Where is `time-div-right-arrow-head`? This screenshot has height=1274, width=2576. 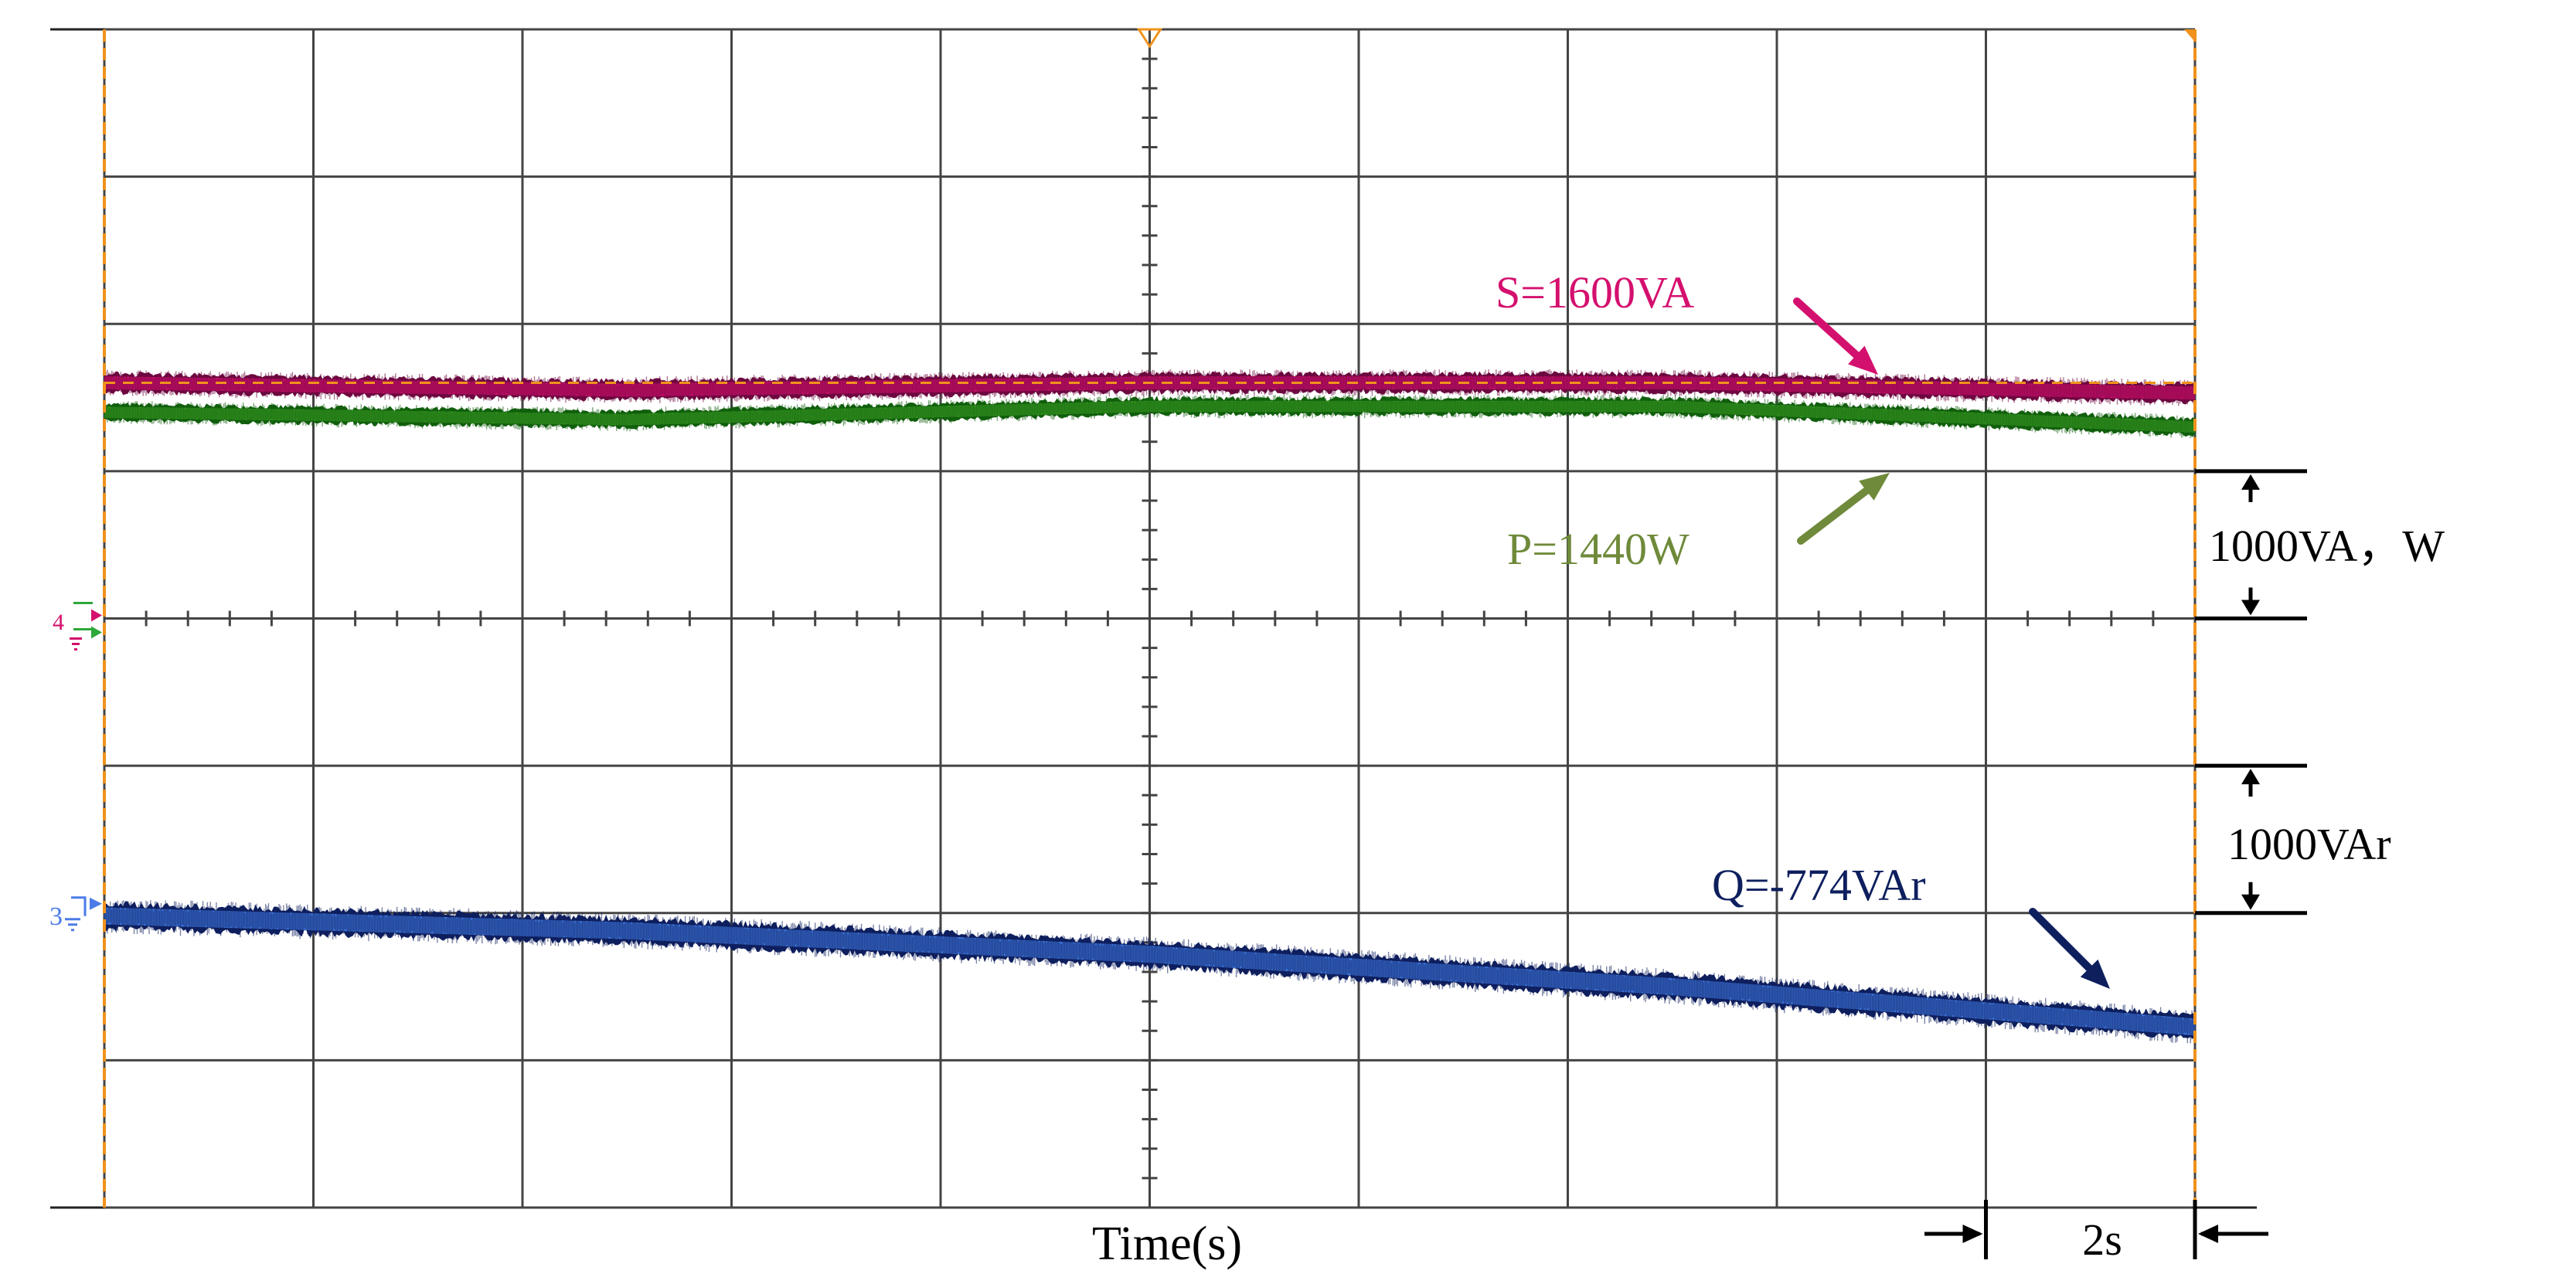
time-div-right-arrow-head is located at coordinates (2208, 1234).